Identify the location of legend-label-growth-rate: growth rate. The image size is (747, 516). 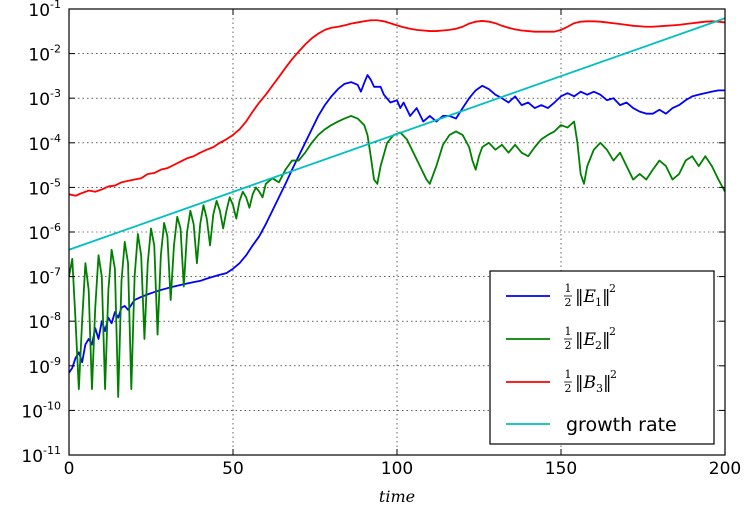
(621, 425).